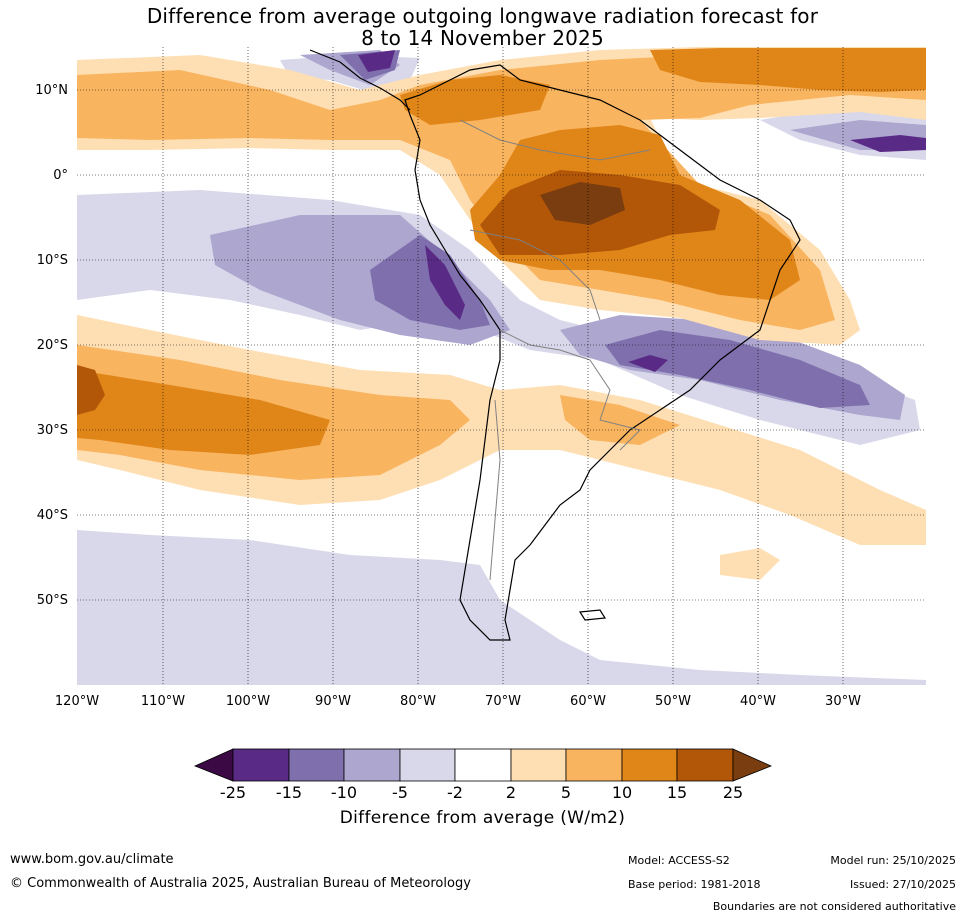  What do you see at coordinates (588, 701) in the screenshot?
I see `lon-label-60w: 60°W` at bounding box center [588, 701].